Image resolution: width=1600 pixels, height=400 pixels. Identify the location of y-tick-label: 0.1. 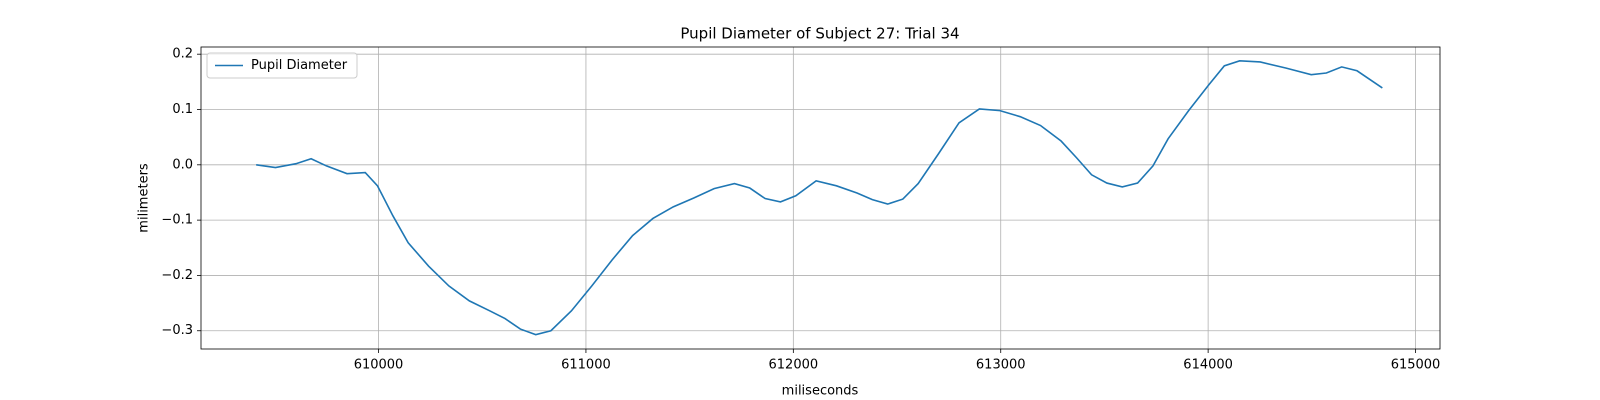
(182, 109).